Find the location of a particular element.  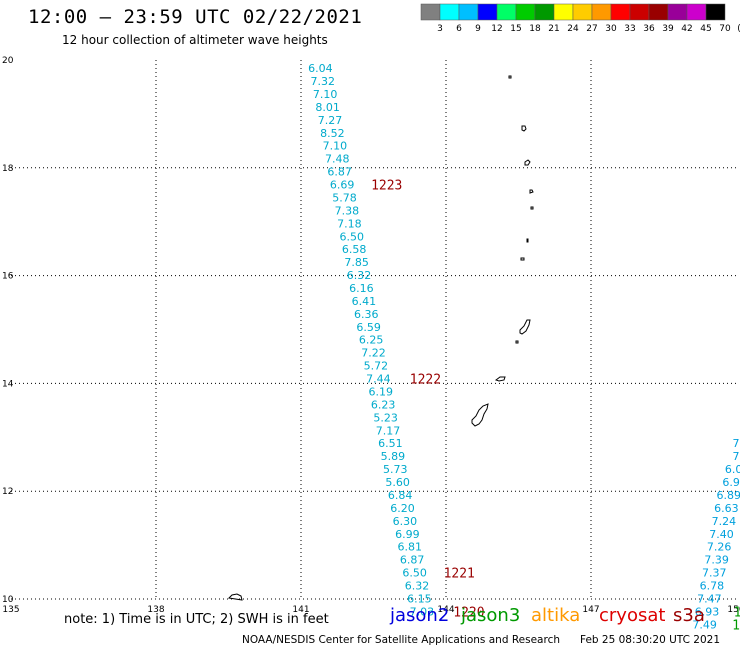

legend-jason3: jason3 is located at coordinates (491, 615).